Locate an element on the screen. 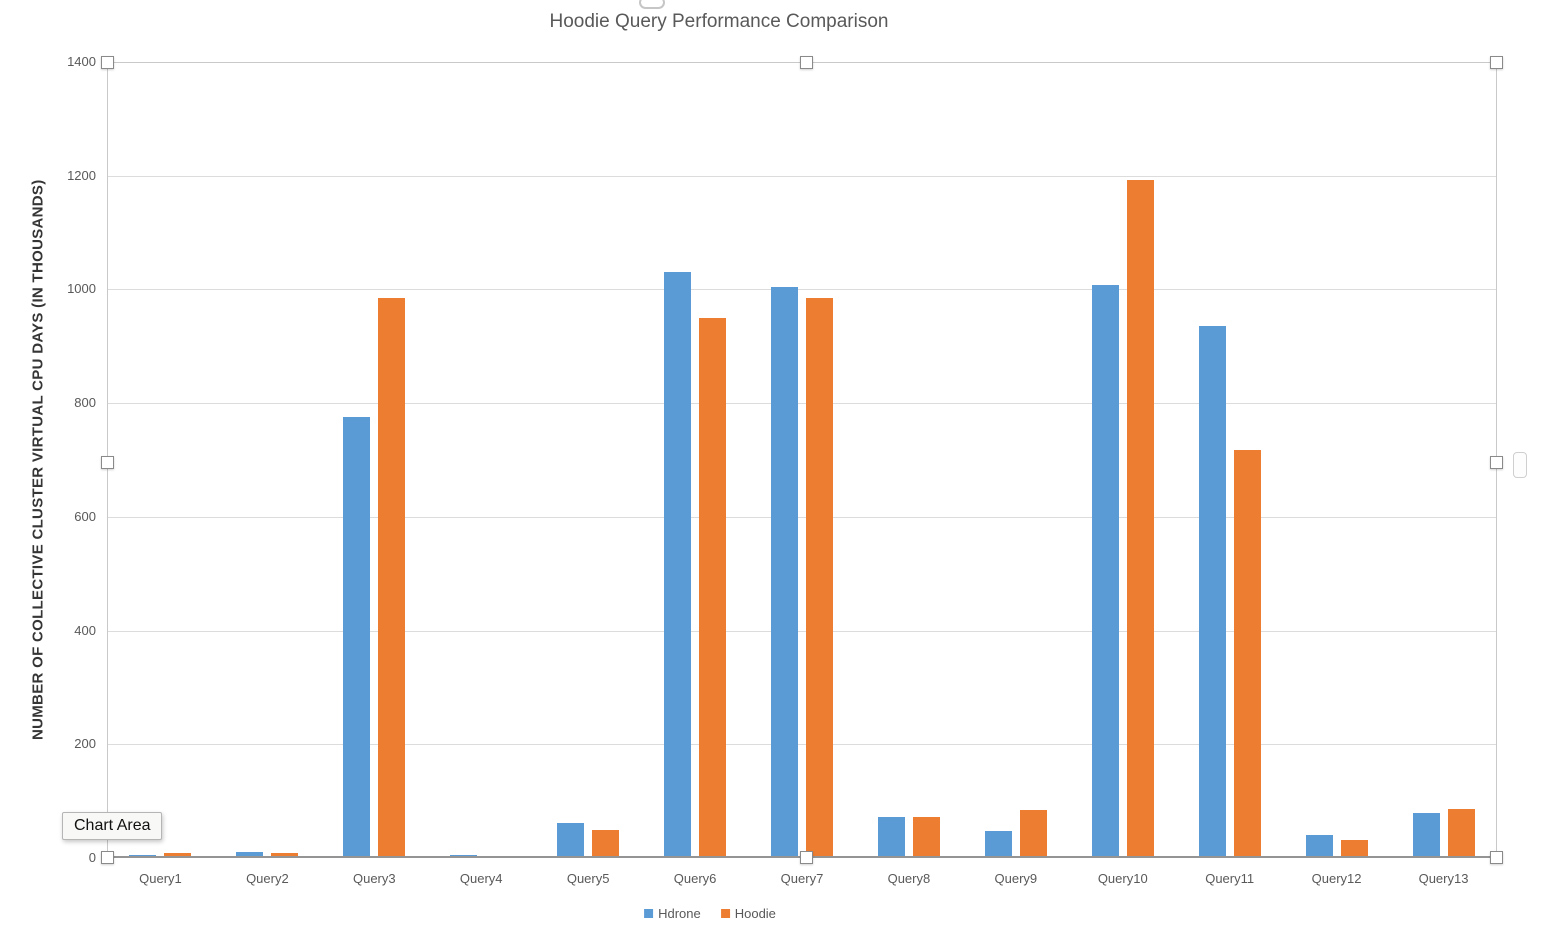  x-category-label-query6: Query6 is located at coordinates (695, 878).